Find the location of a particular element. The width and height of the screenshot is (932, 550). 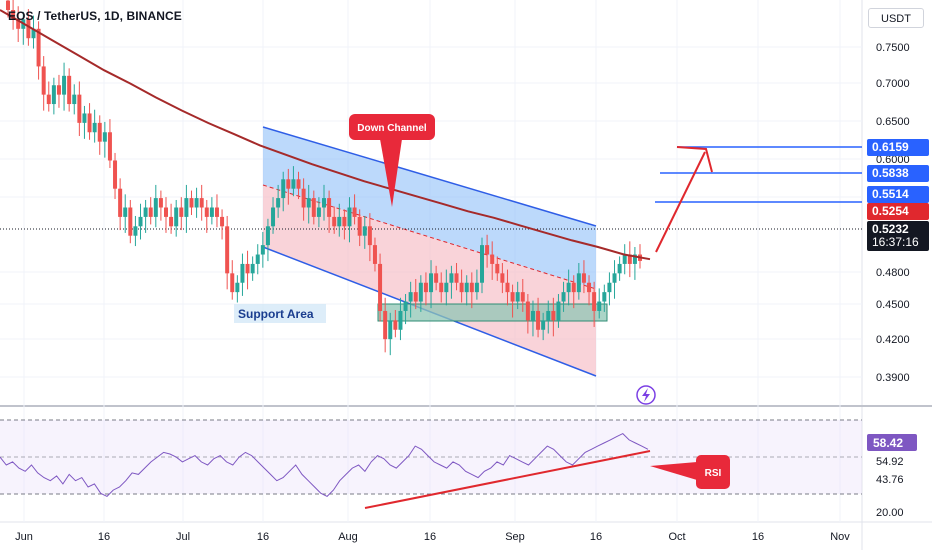

price-label-badge: 0.6159 is located at coordinates (898, 147).